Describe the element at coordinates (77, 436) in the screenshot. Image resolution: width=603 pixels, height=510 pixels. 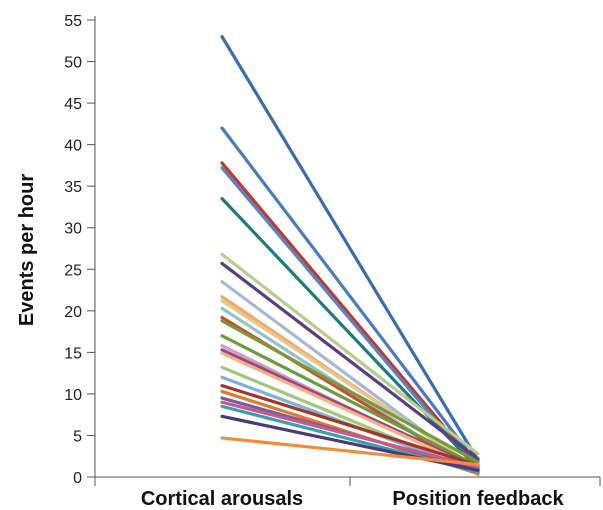
I see `y-tick-label: 5` at that location.